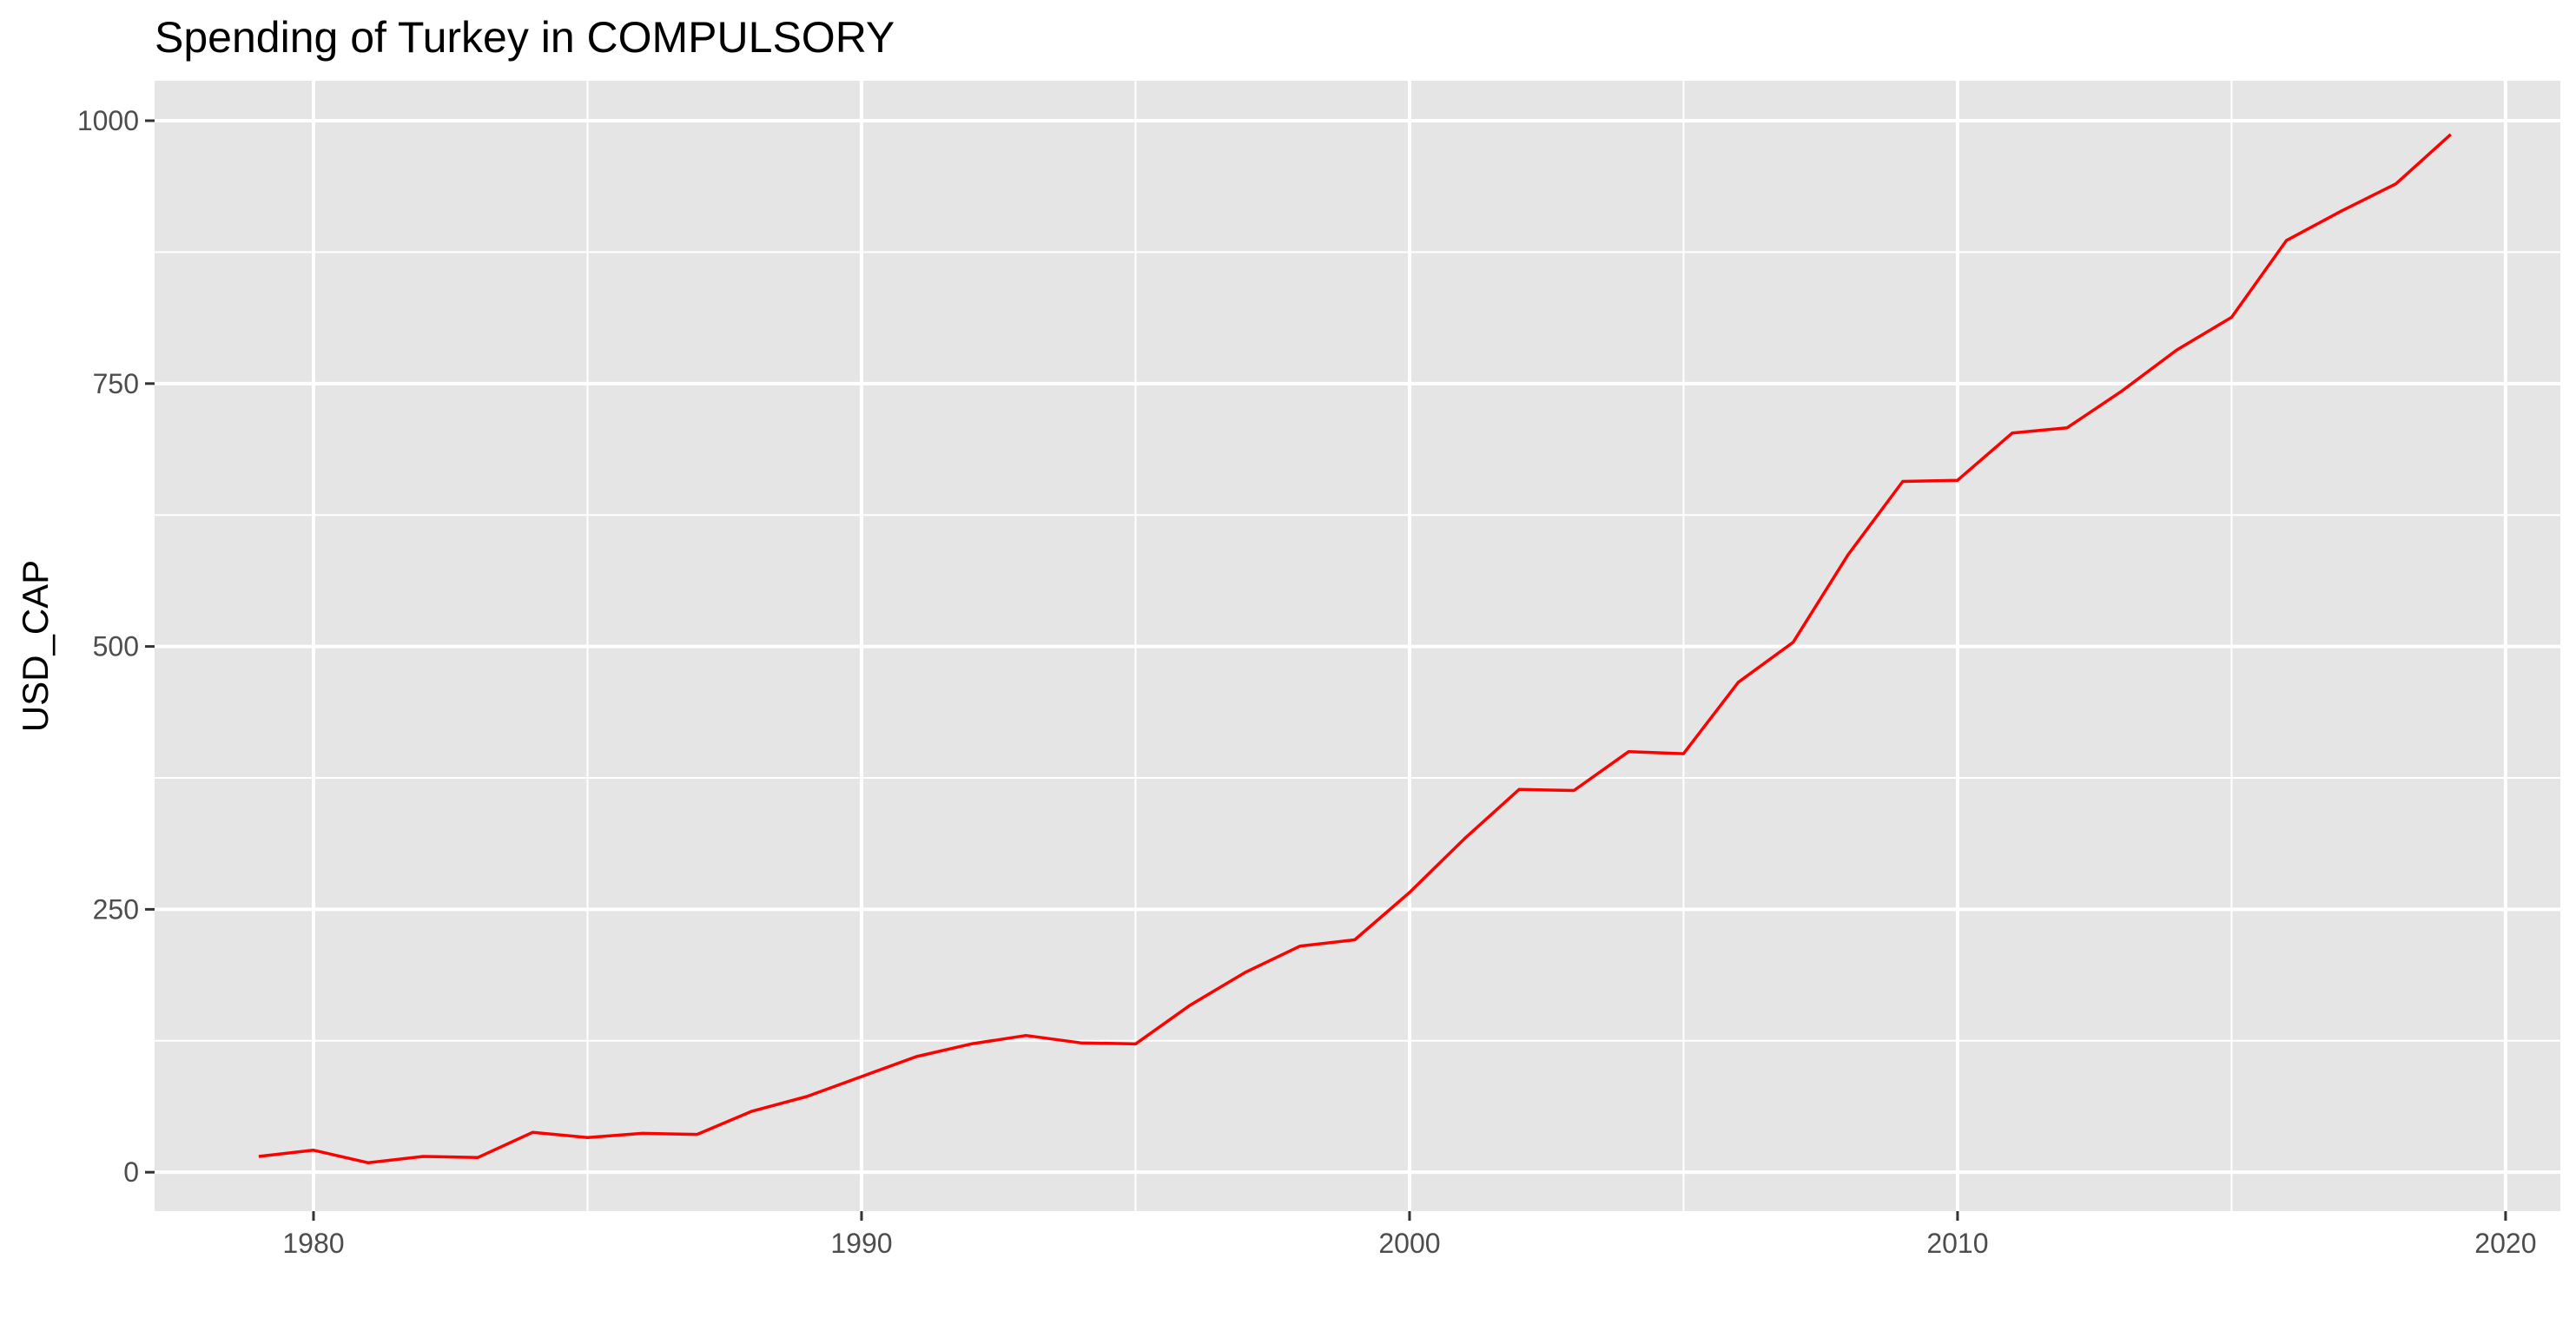  Describe the element at coordinates (313, 1244) in the screenshot. I see `x-tick-label: 1980` at that location.